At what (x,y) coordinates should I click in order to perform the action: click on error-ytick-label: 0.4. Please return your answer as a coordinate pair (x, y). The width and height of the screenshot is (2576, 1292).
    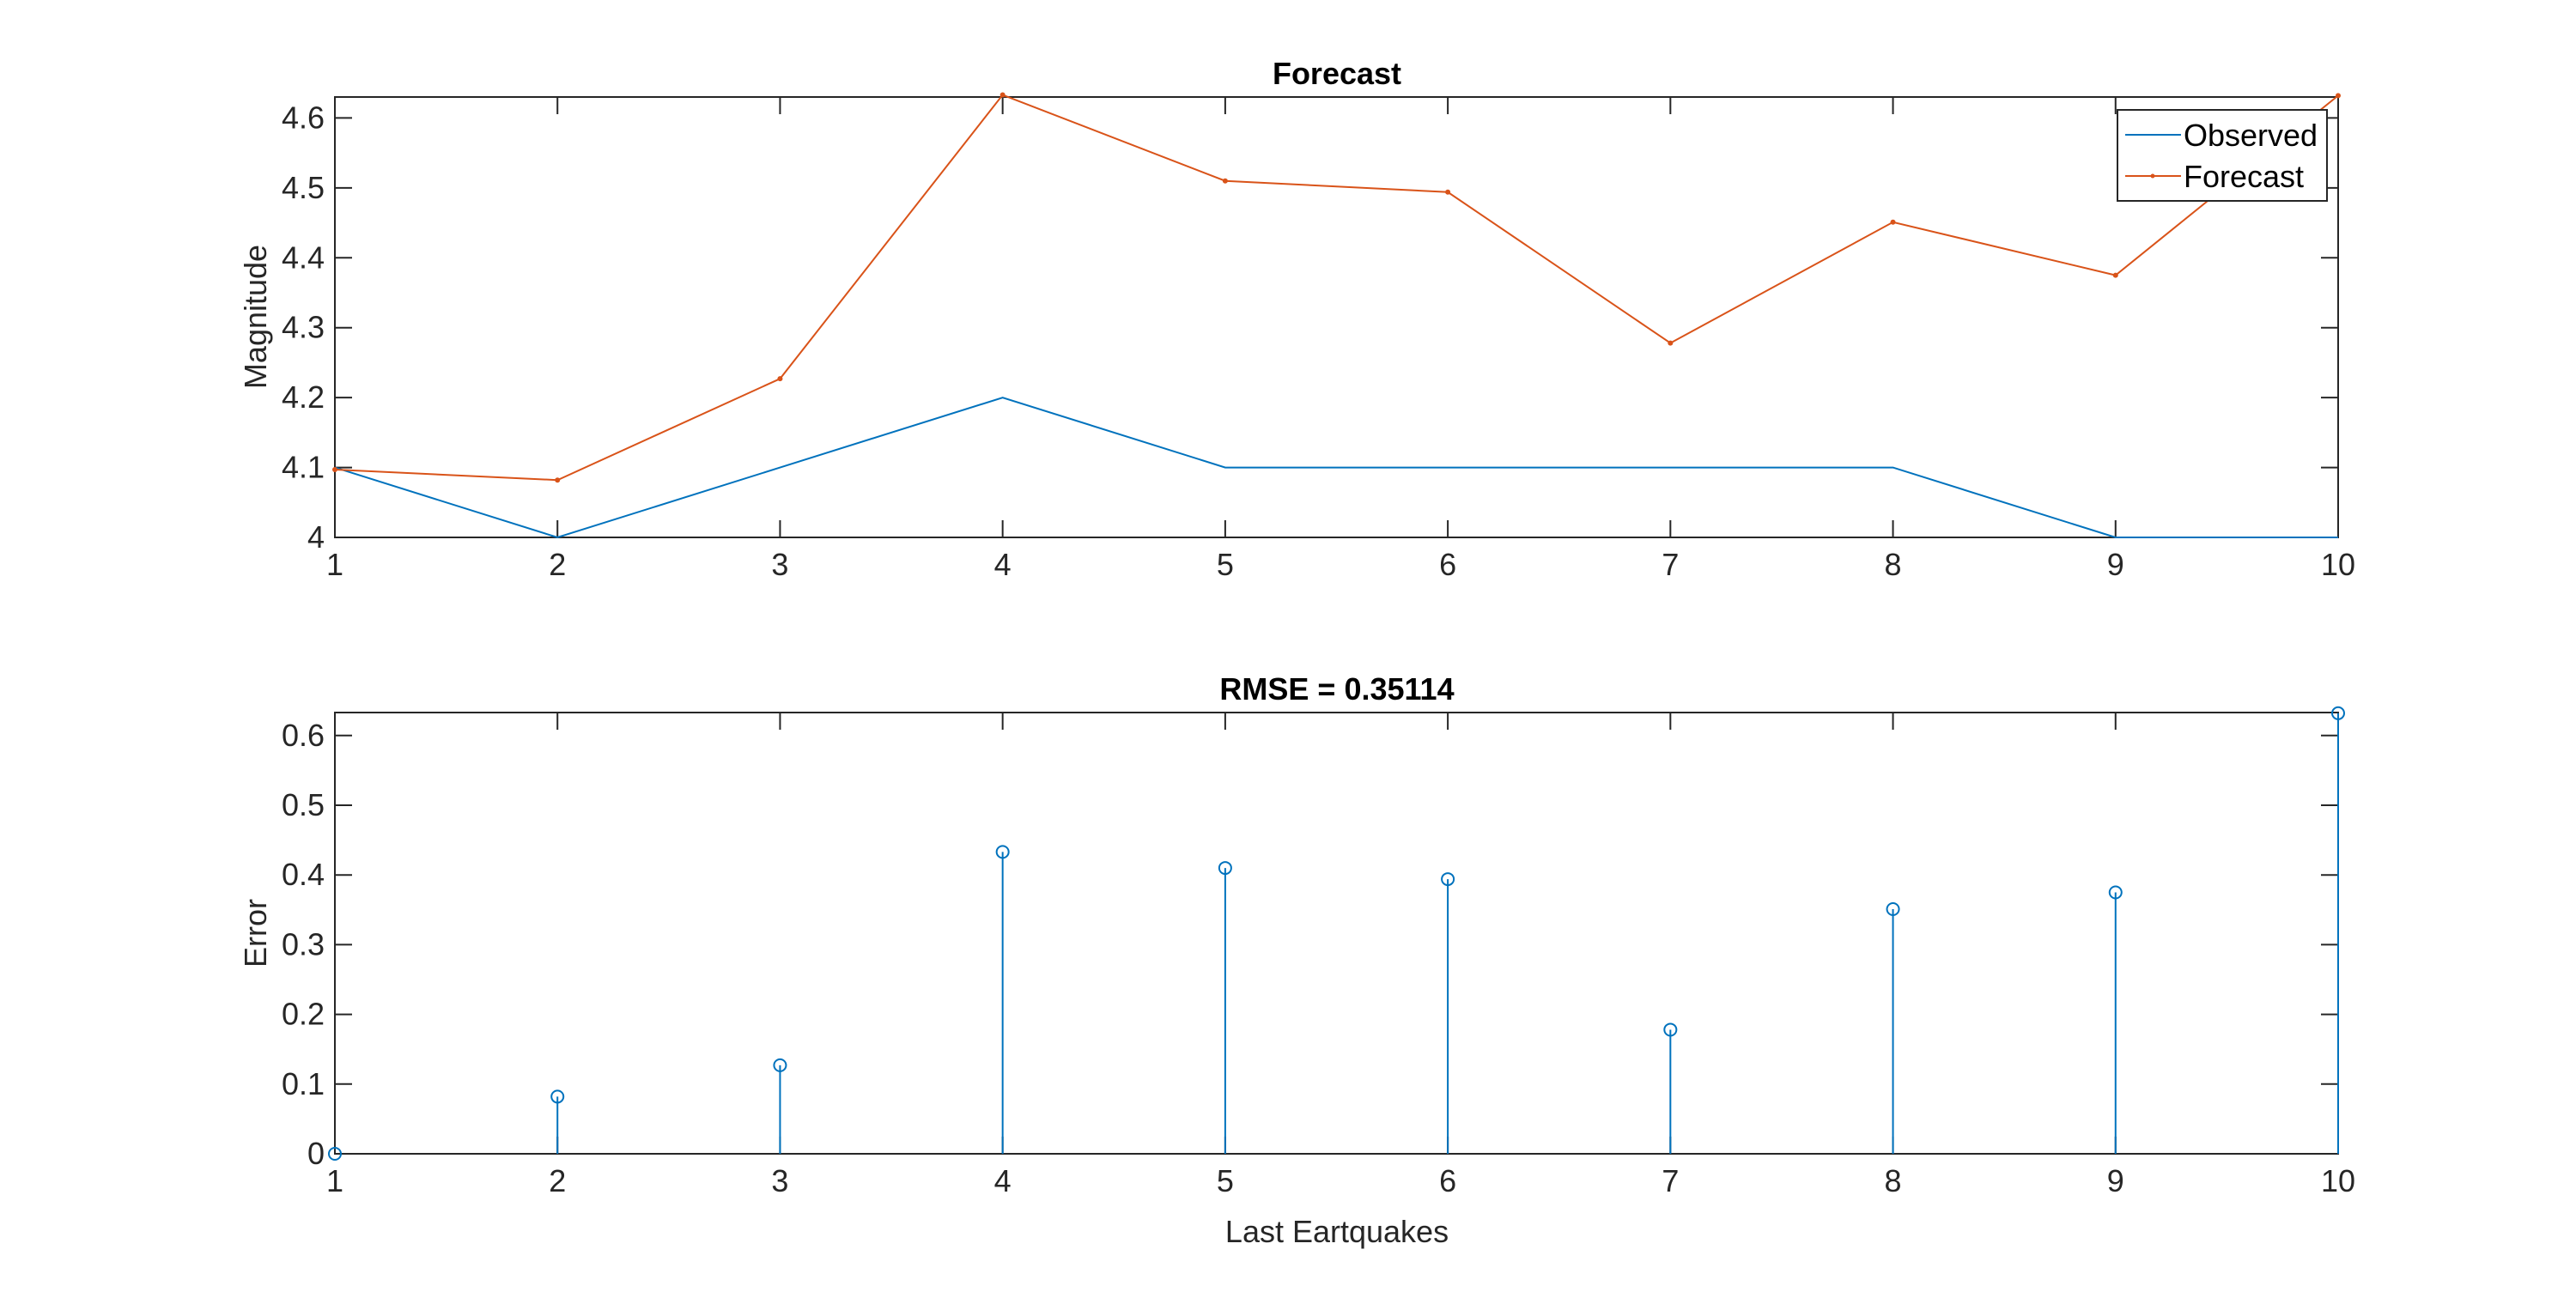
    Looking at the image, I should click on (303, 874).